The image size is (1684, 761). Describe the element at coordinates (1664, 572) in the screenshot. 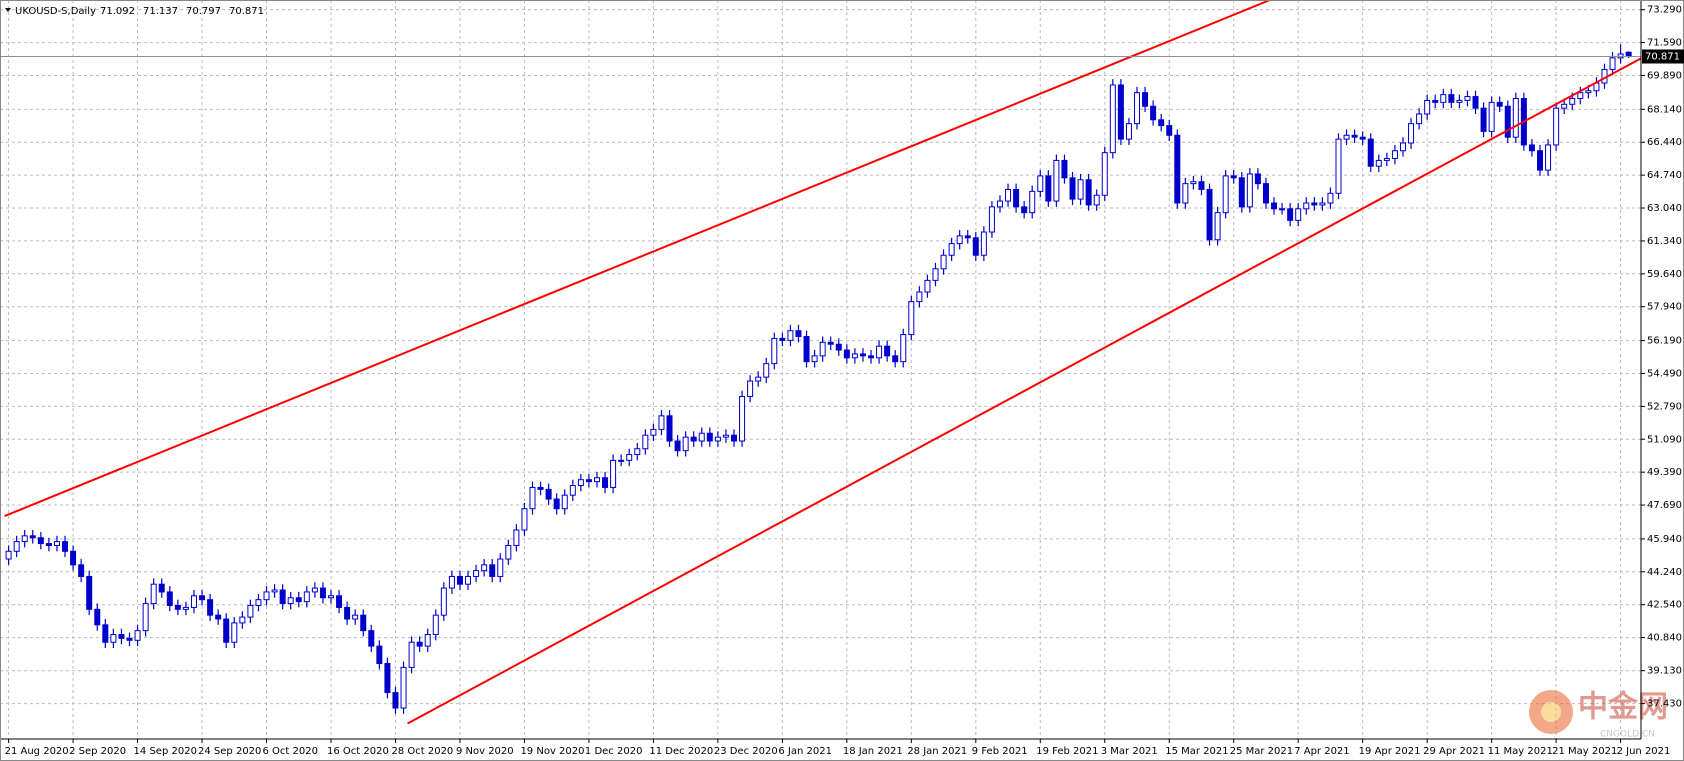

I see `y-tick-label: 44.240` at that location.